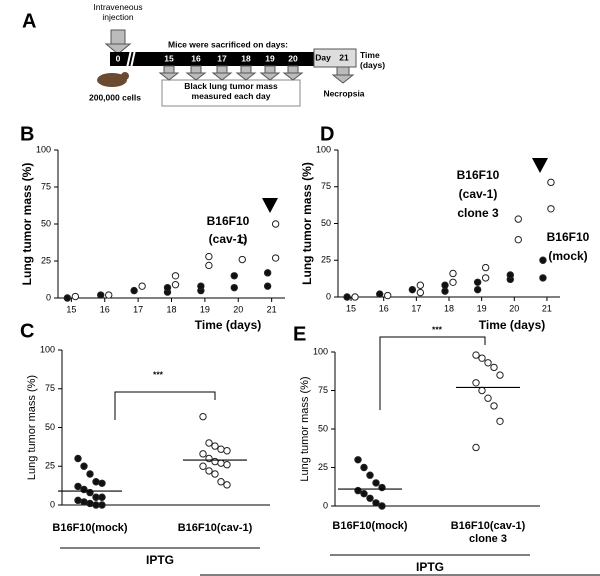 The height and width of the screenshot is (576, 600). What do you see at coordinates (222, 58) in the screenshot?
I see `day-number: 17` at bounding box center [222, 58].